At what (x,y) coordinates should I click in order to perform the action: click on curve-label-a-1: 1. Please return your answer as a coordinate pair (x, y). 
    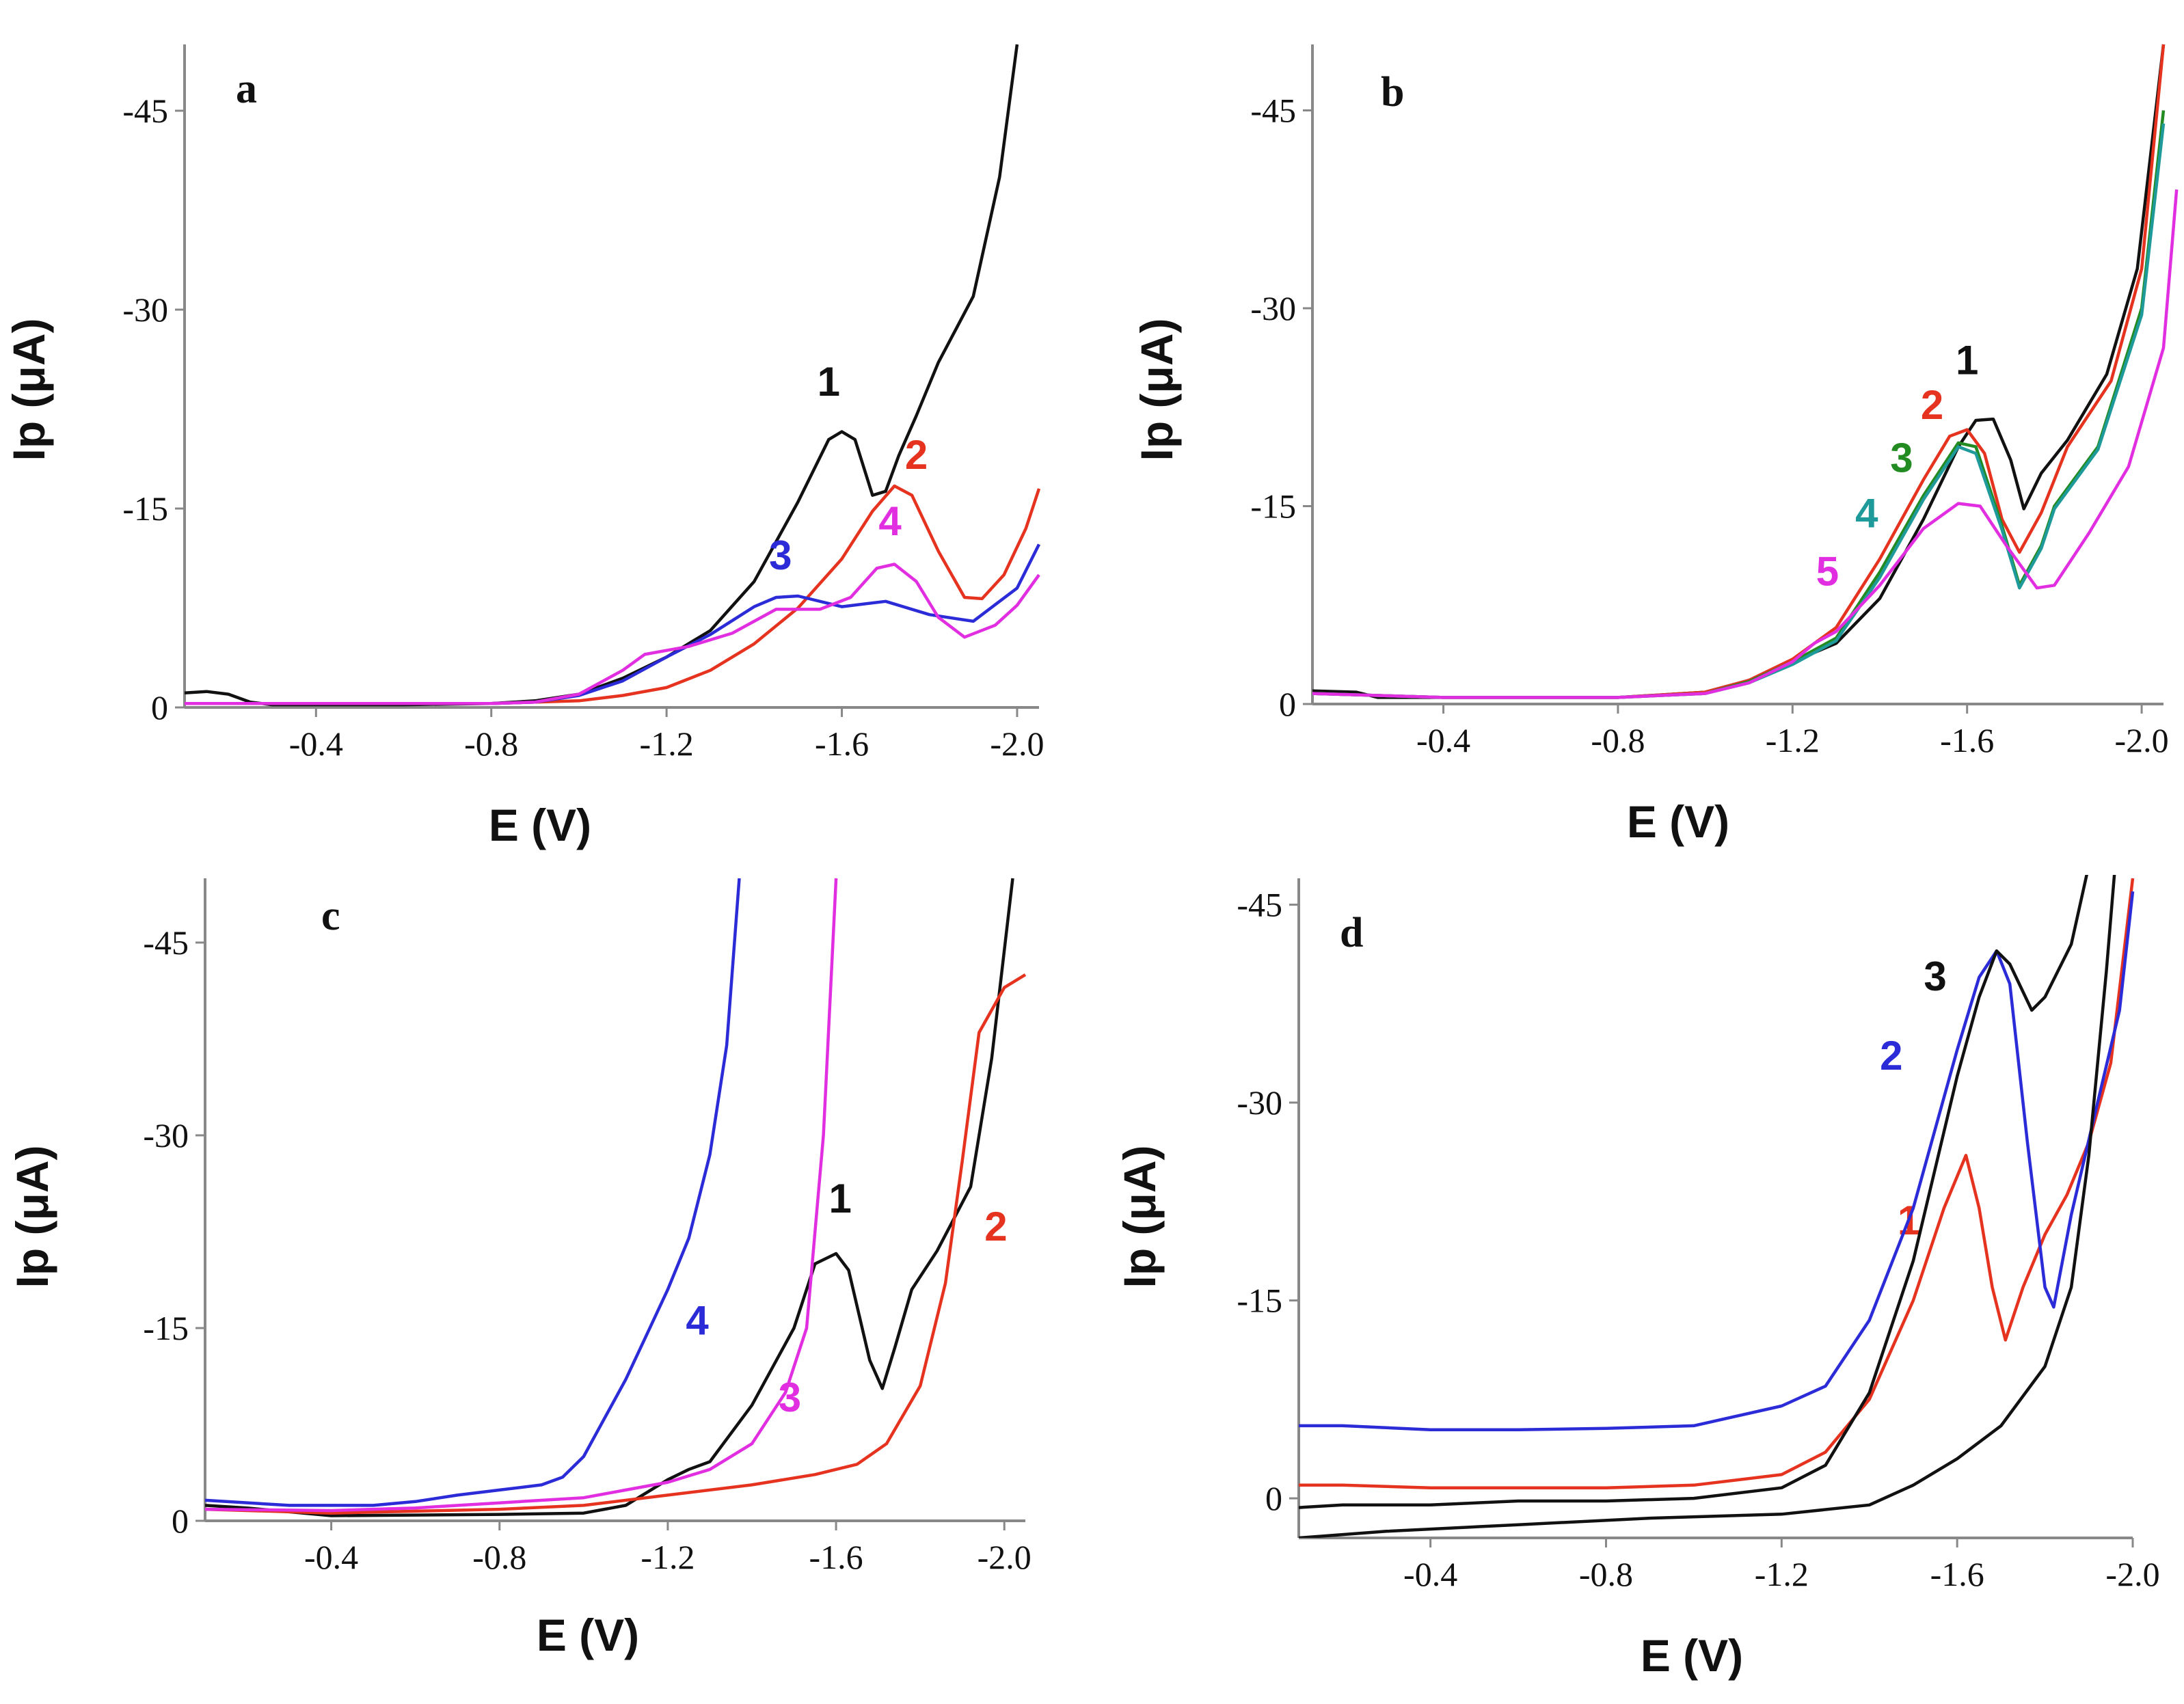
    Looking at the image, I should click on (829, 382).